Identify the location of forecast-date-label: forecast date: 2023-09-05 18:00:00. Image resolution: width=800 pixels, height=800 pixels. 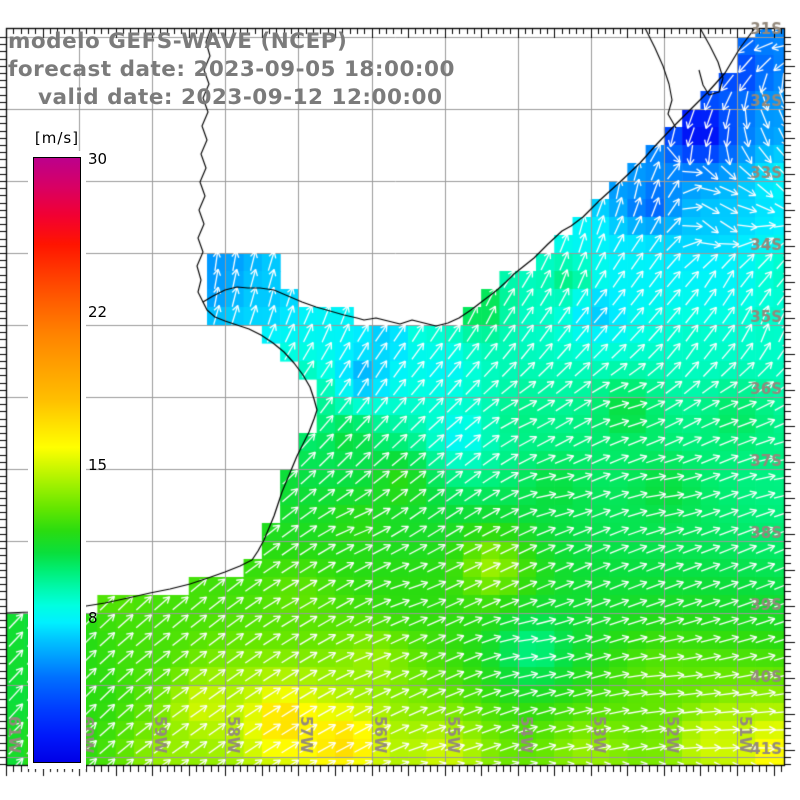
(231, 69).